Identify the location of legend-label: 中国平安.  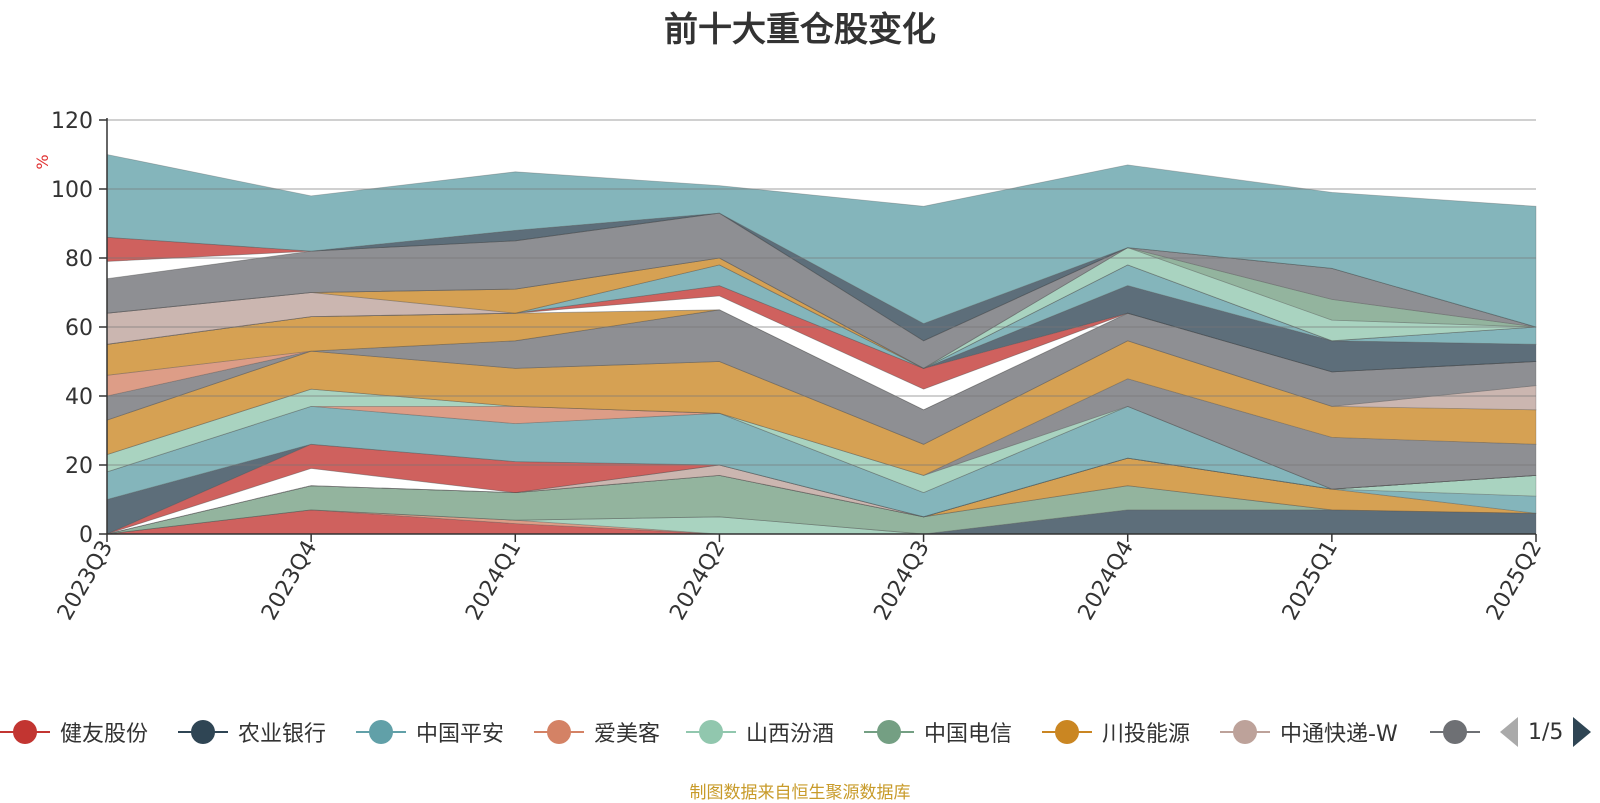
(460, 734).